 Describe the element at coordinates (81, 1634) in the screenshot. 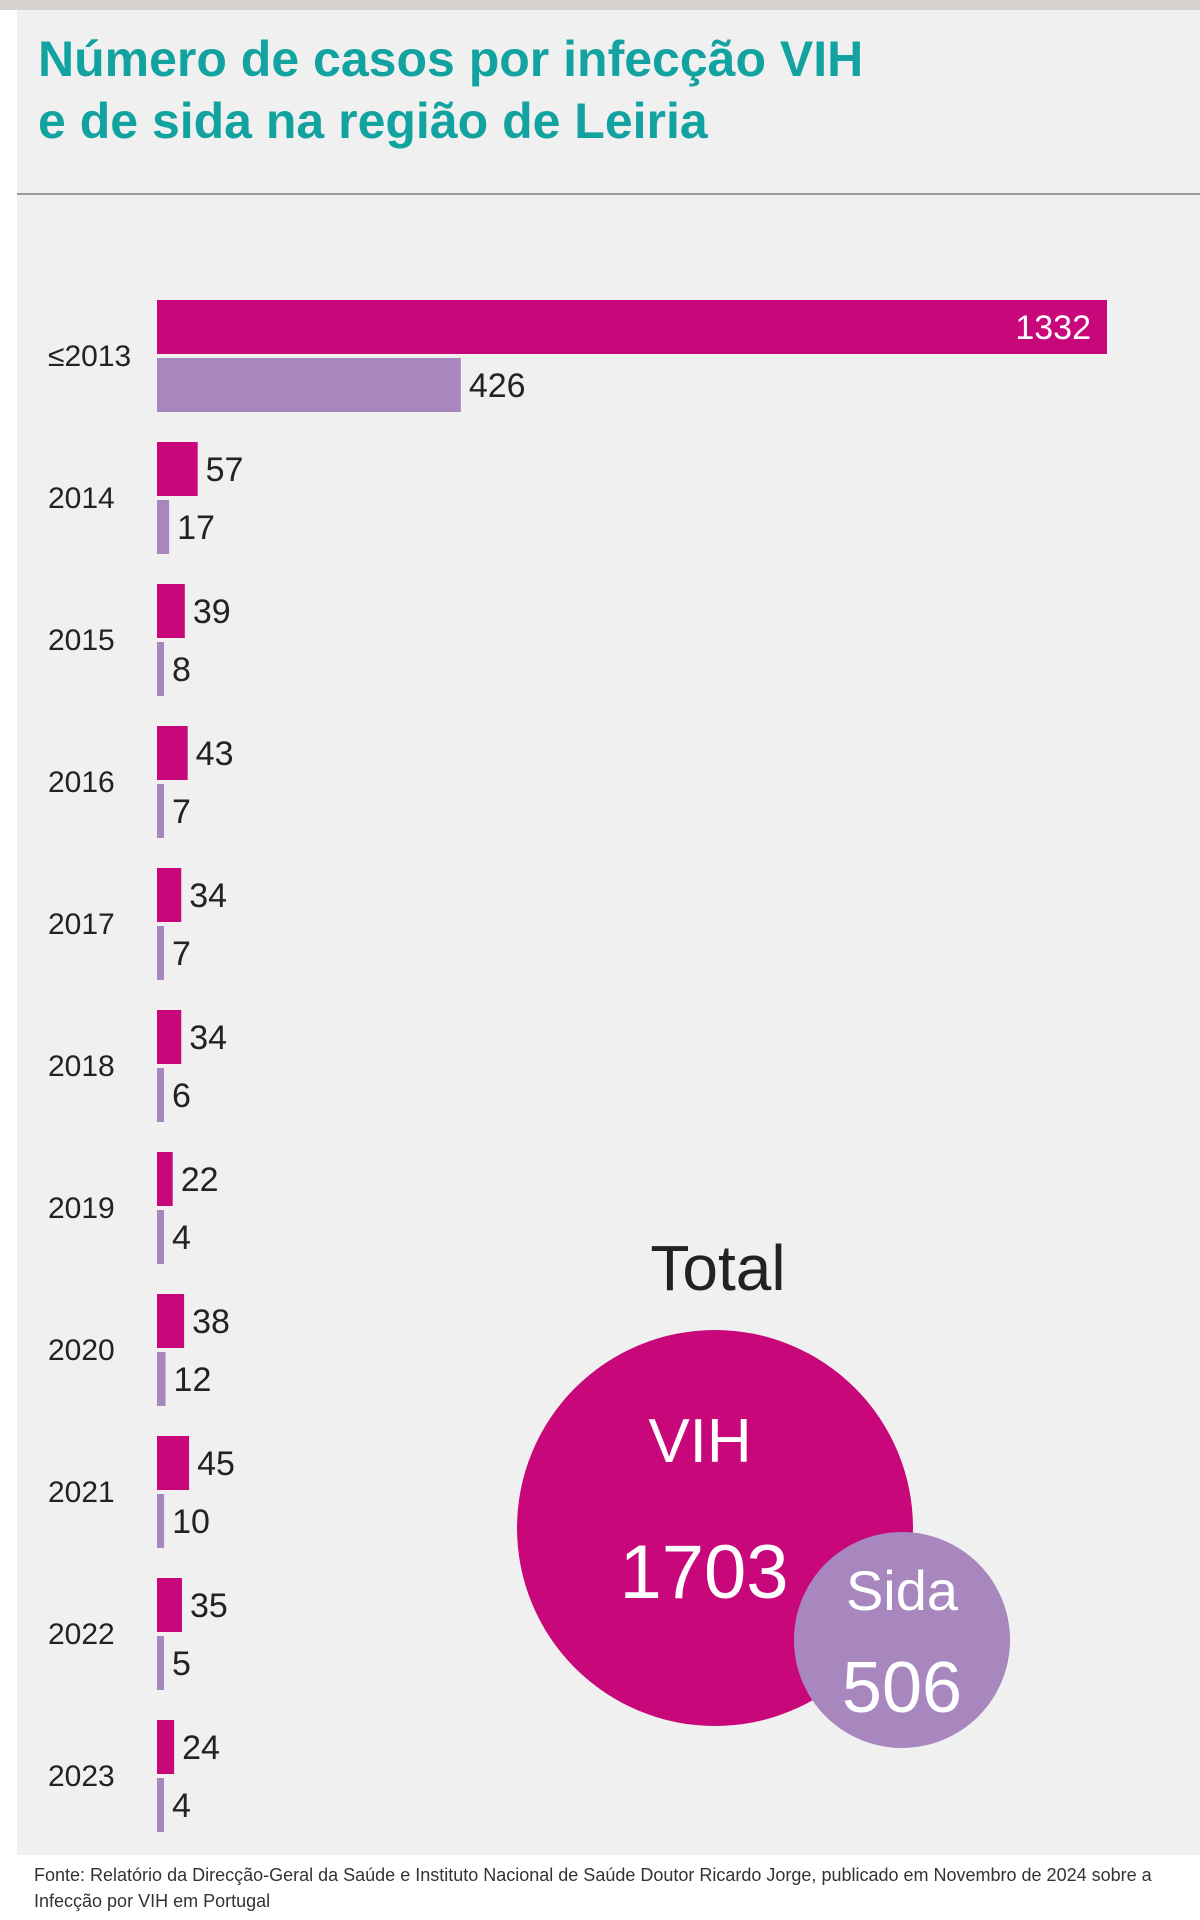

I see `category-label: 2022` at that location.